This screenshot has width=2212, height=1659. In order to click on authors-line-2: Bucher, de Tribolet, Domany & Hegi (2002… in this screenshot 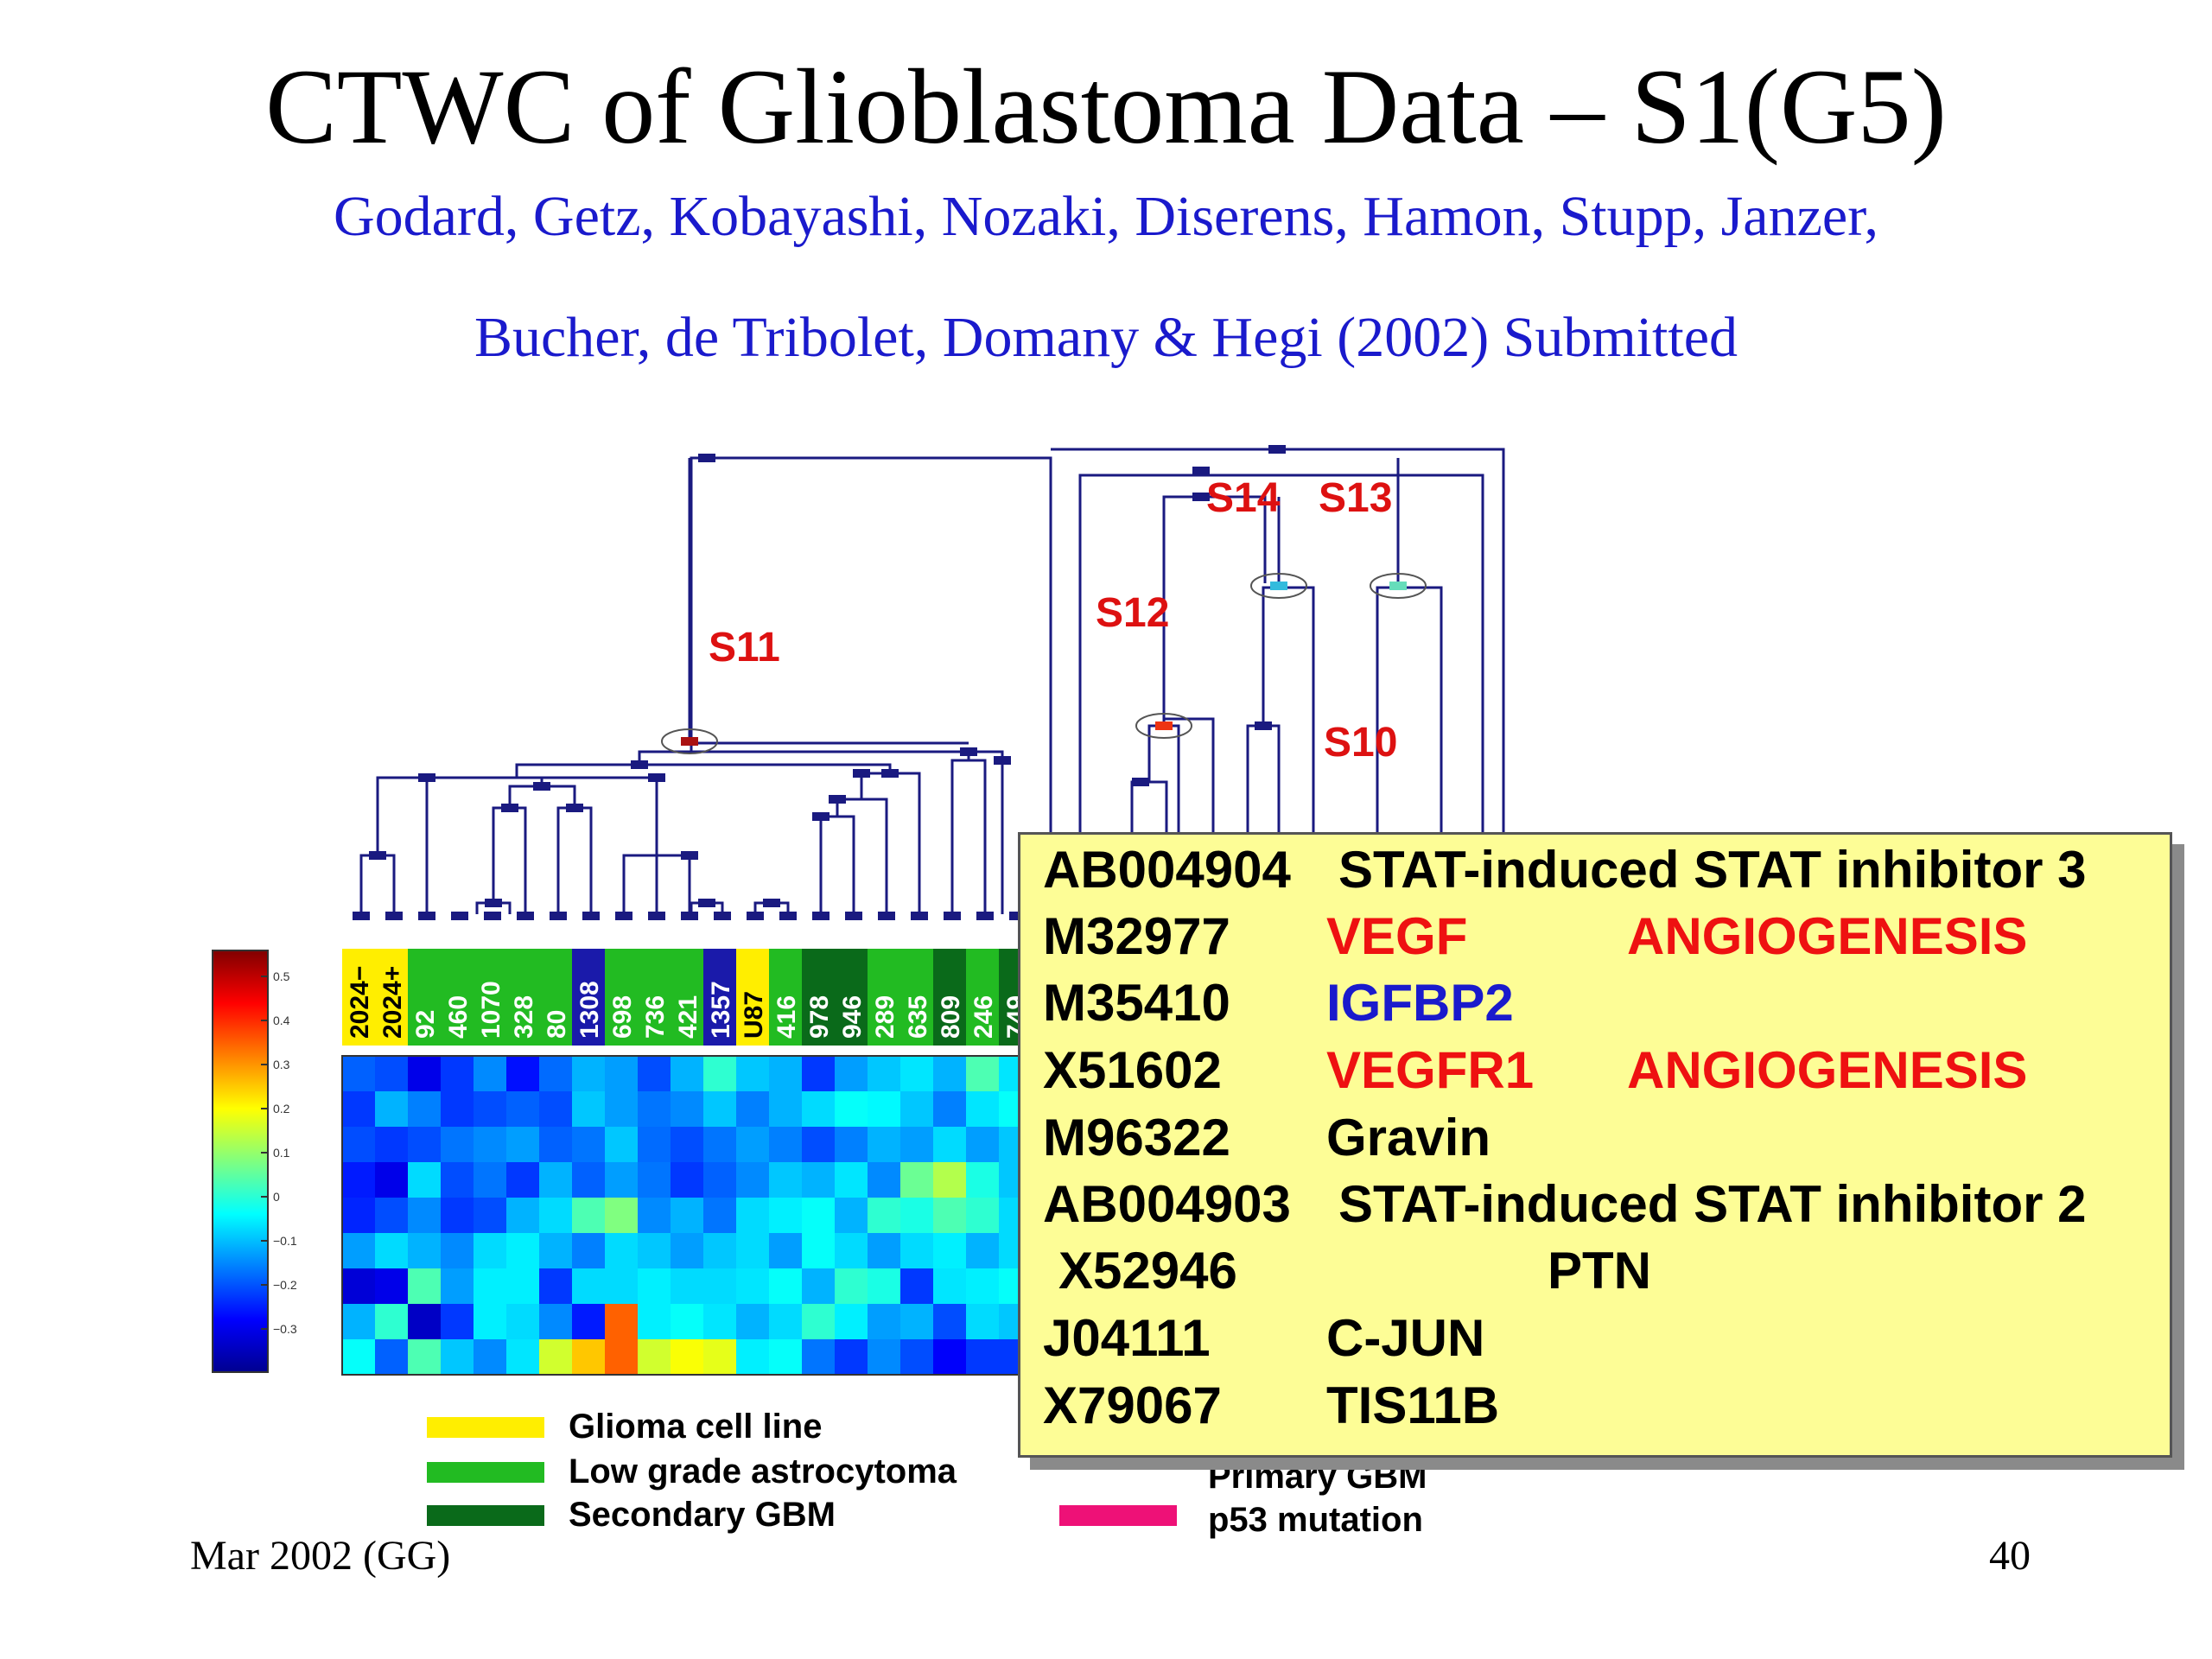, I will do `click(1106, 337)`.